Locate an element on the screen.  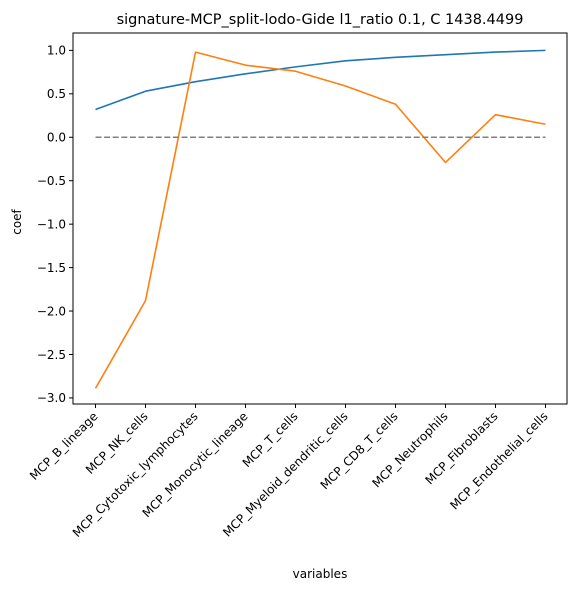
x-tick-label: MCP_Endothelial_cells is located at coordinates (498, 460).